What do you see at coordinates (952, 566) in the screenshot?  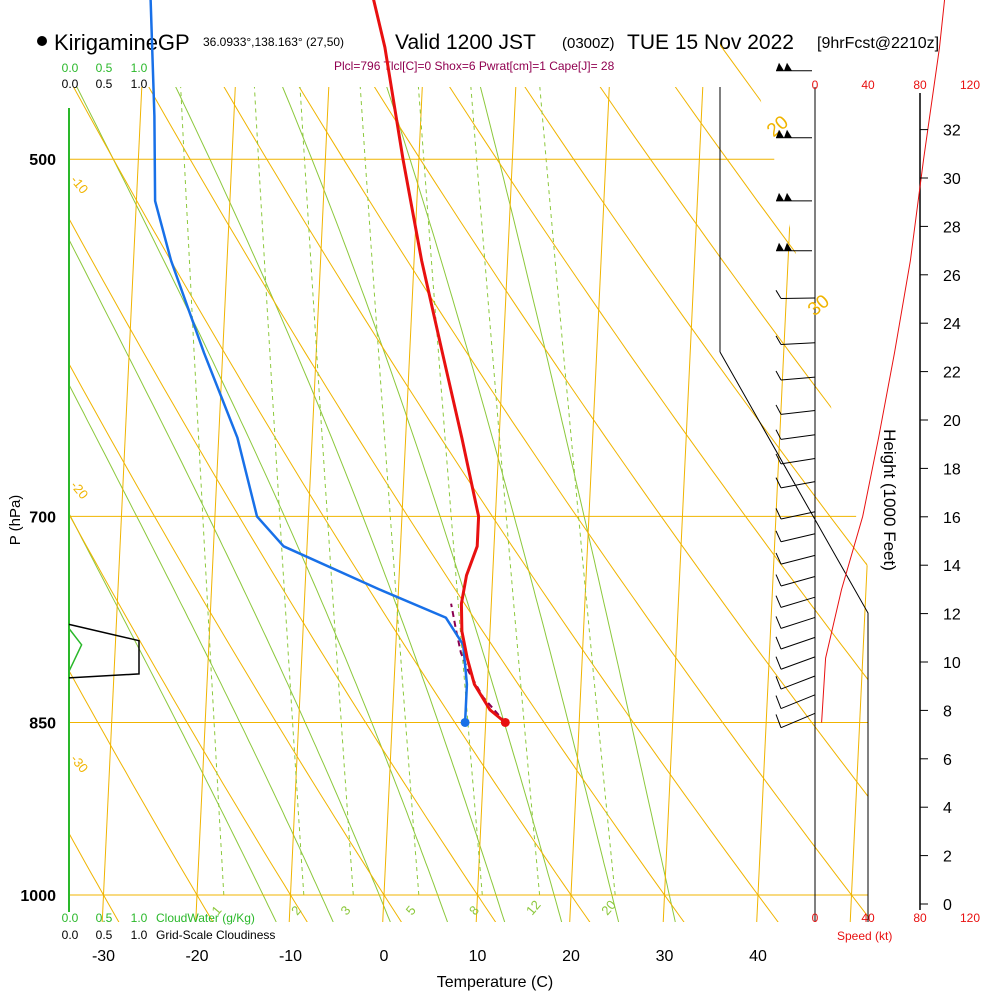 I see `height-tick-label: 14` at bounding box center [952, 566].